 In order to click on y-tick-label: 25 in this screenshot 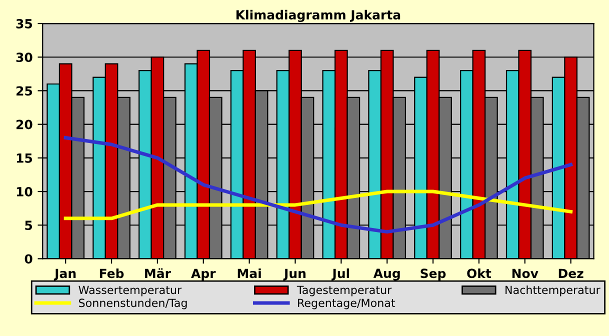, I will do `click(24, 91)`.